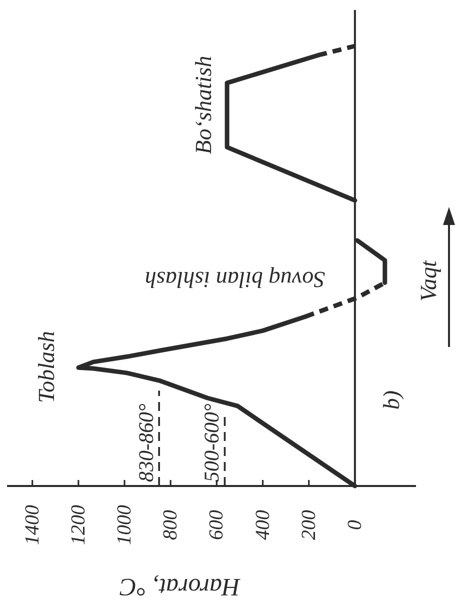 This screenshot has height=614, width=466. Describe the element at coordinates (309, 525) in the screenshot. I see `x-tick-label: 200` at that location.